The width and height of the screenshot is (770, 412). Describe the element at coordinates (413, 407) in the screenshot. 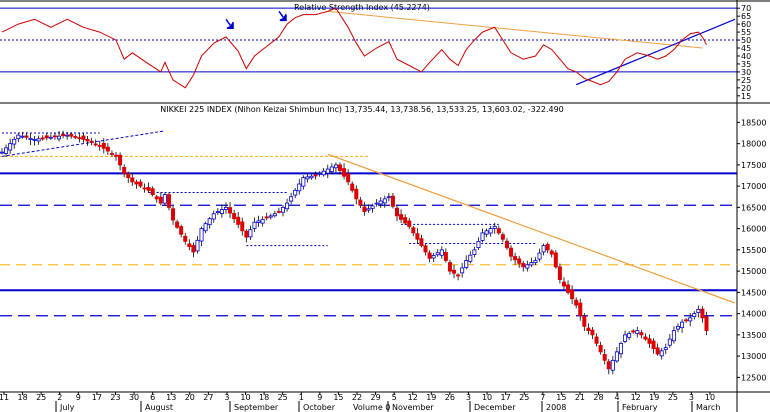

I see `x-month-label: November` at that location.